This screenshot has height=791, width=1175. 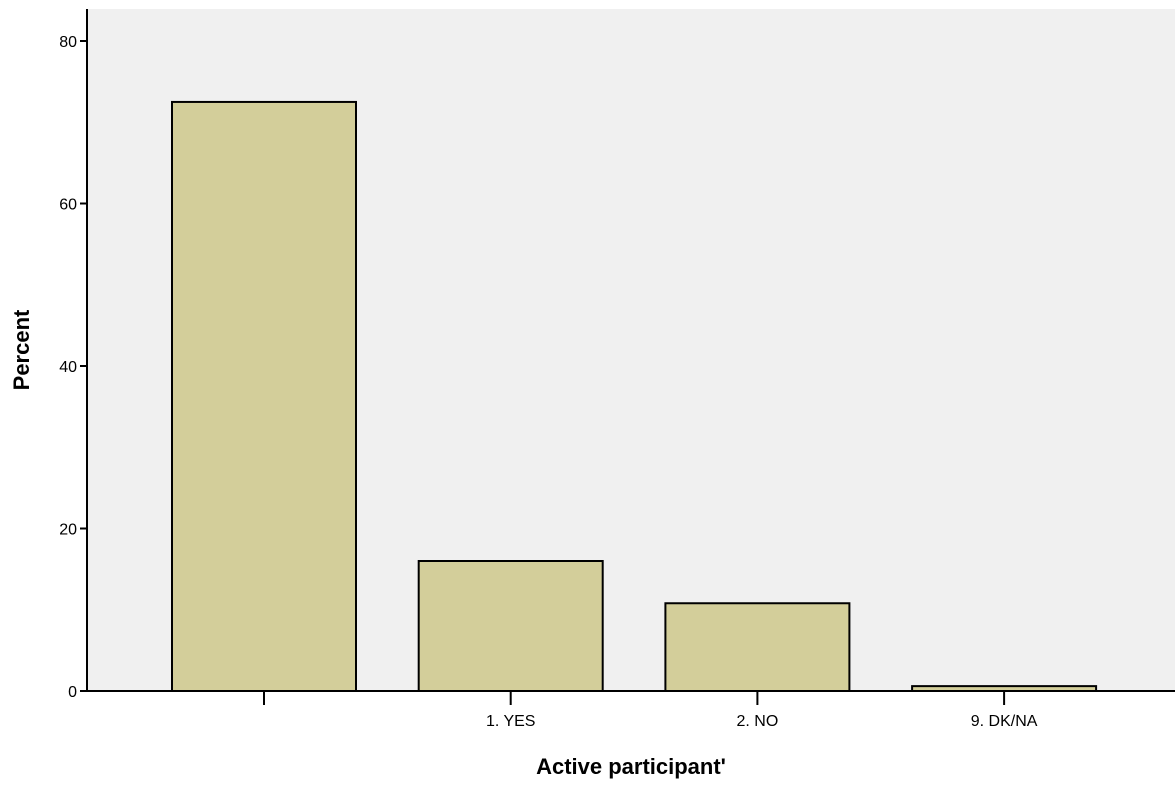 I want to click on x-axis-title: Active participant', so click(x=631, y=766).